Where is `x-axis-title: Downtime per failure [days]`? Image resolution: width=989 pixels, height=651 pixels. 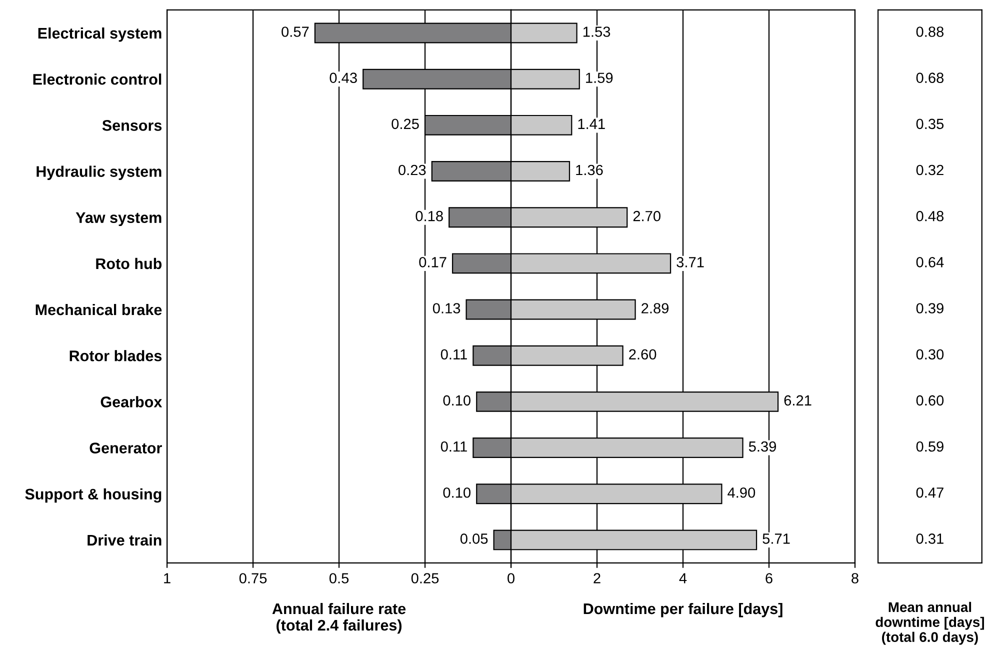 x-axis-title: Downtime per failure [days] is located at coordinates (683, 610).